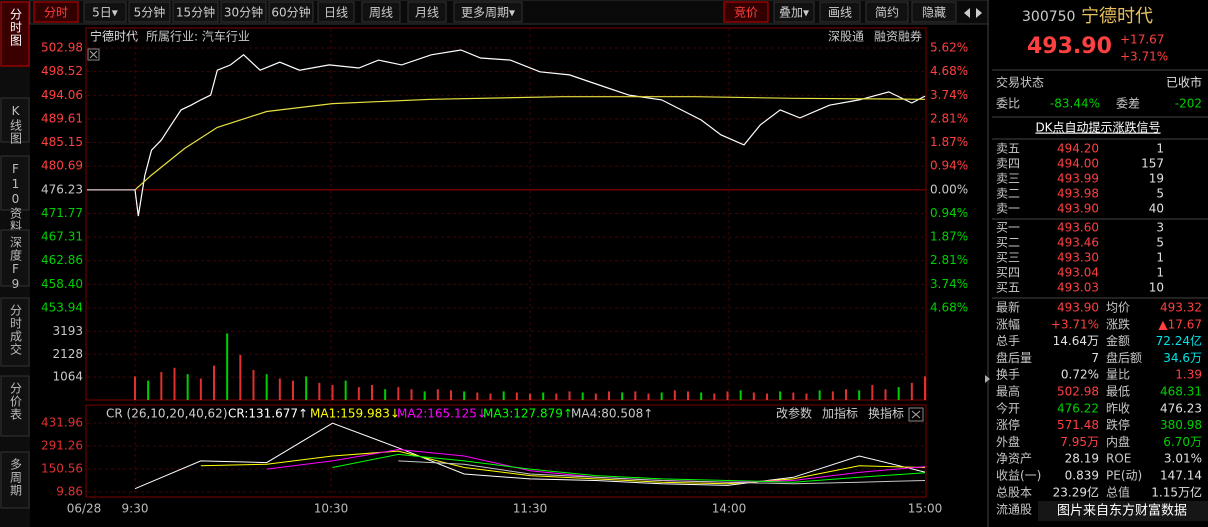 This screenshot has height=527, width=1208. Describe the element at coordinates (62, 142) in the screenshot. I see `price-tick-label: 485.15` at that location.